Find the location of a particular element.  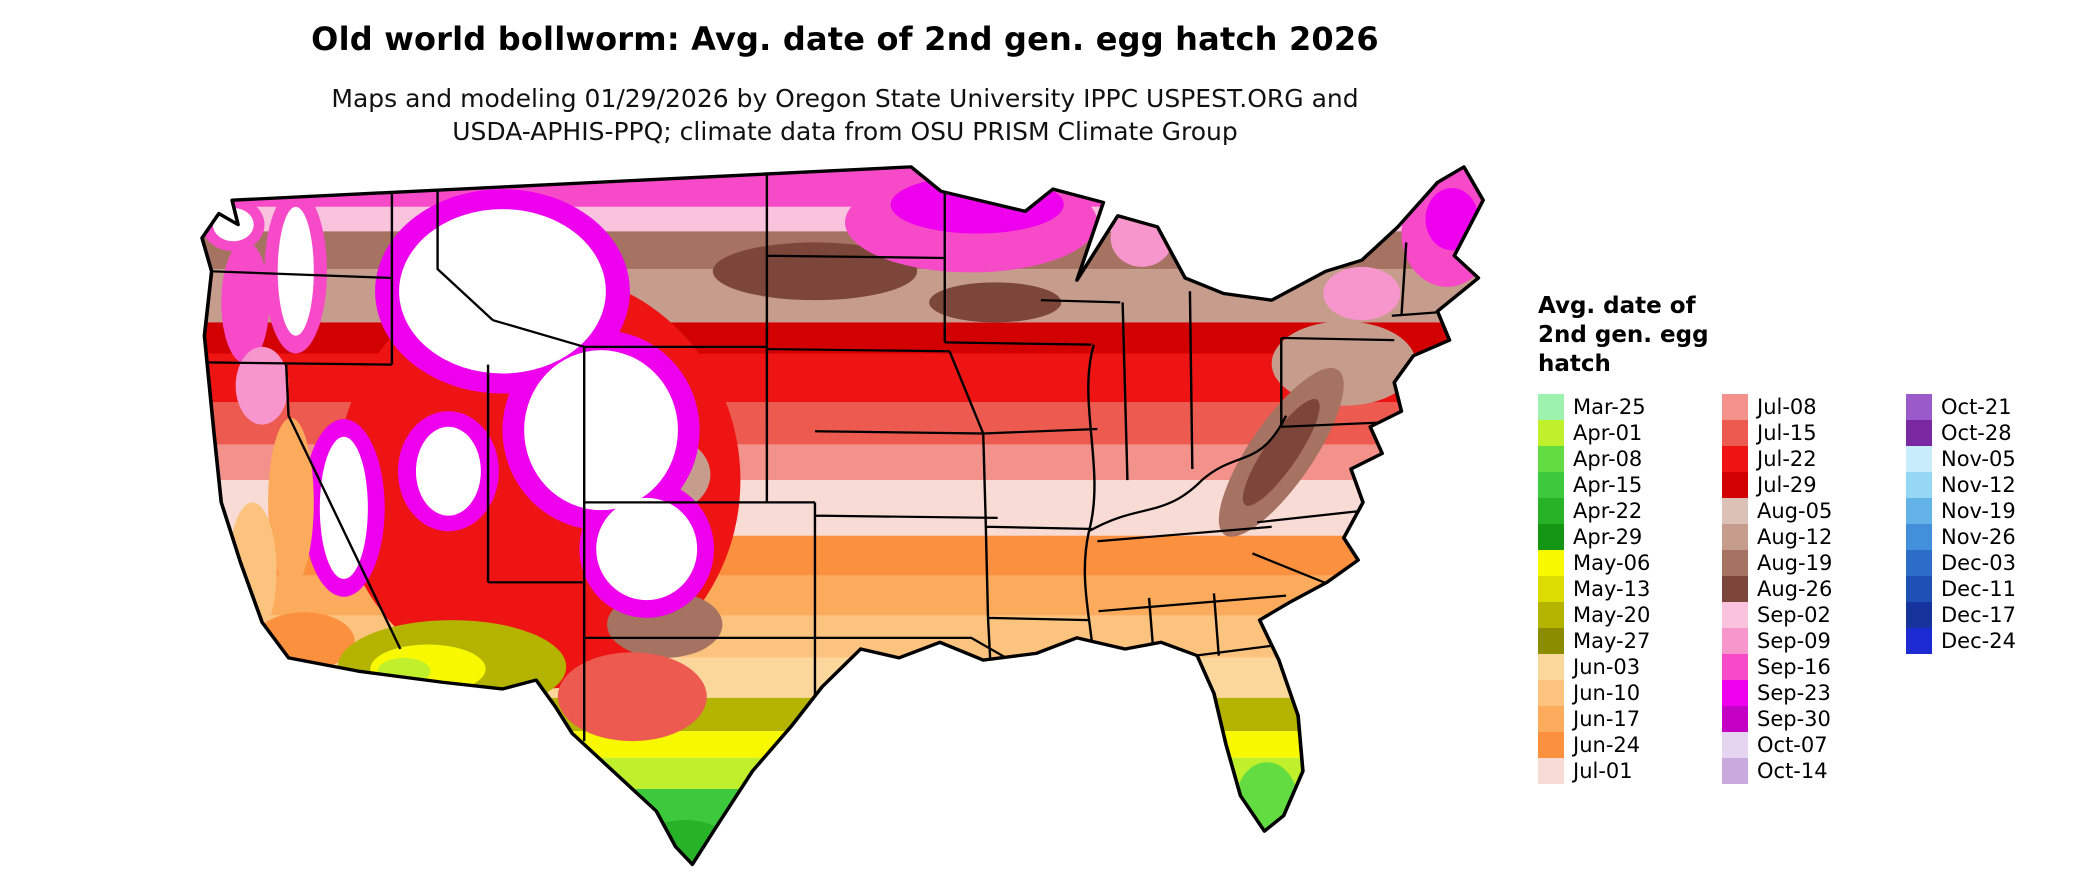

legend-label: Aug-26 is located at coordinates (1795, 589).